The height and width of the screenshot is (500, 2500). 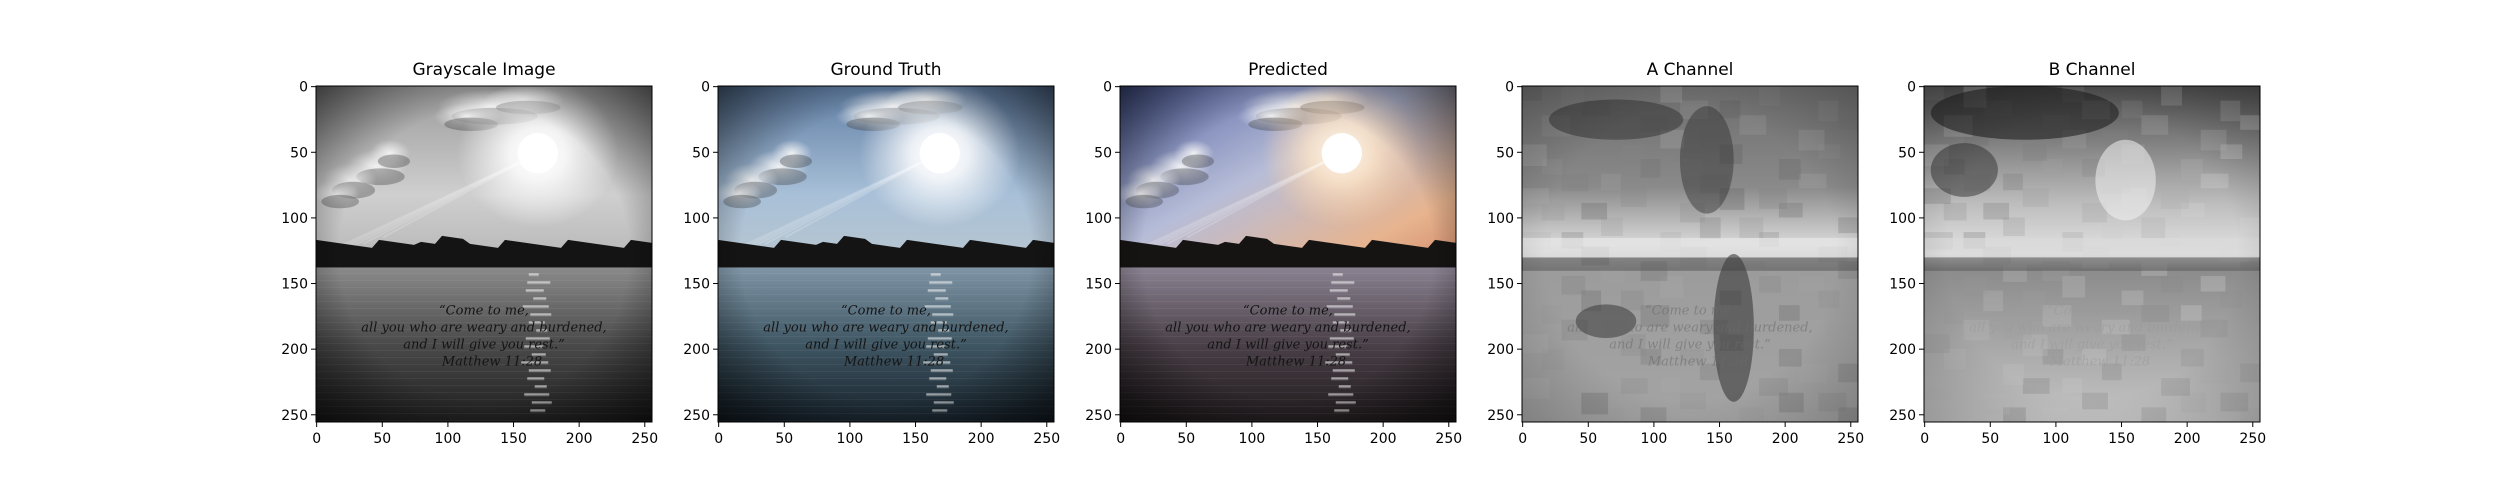 I want to click on panel-title: B Channel, so click(x=2092, y=70).